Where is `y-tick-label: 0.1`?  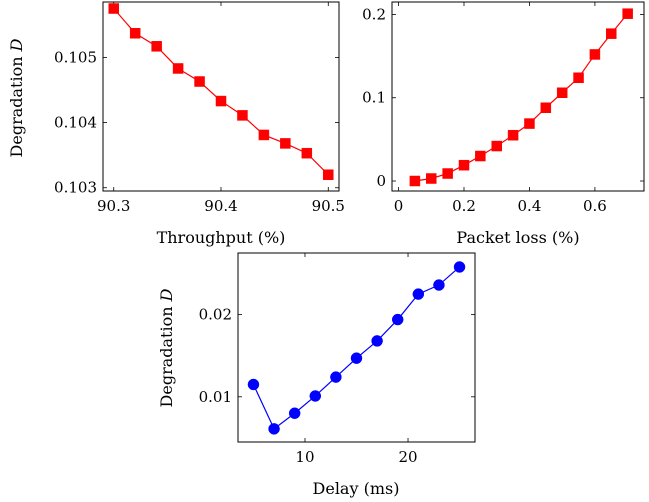
y-tick-label: 0.1 is located at coordinates (374, 98).